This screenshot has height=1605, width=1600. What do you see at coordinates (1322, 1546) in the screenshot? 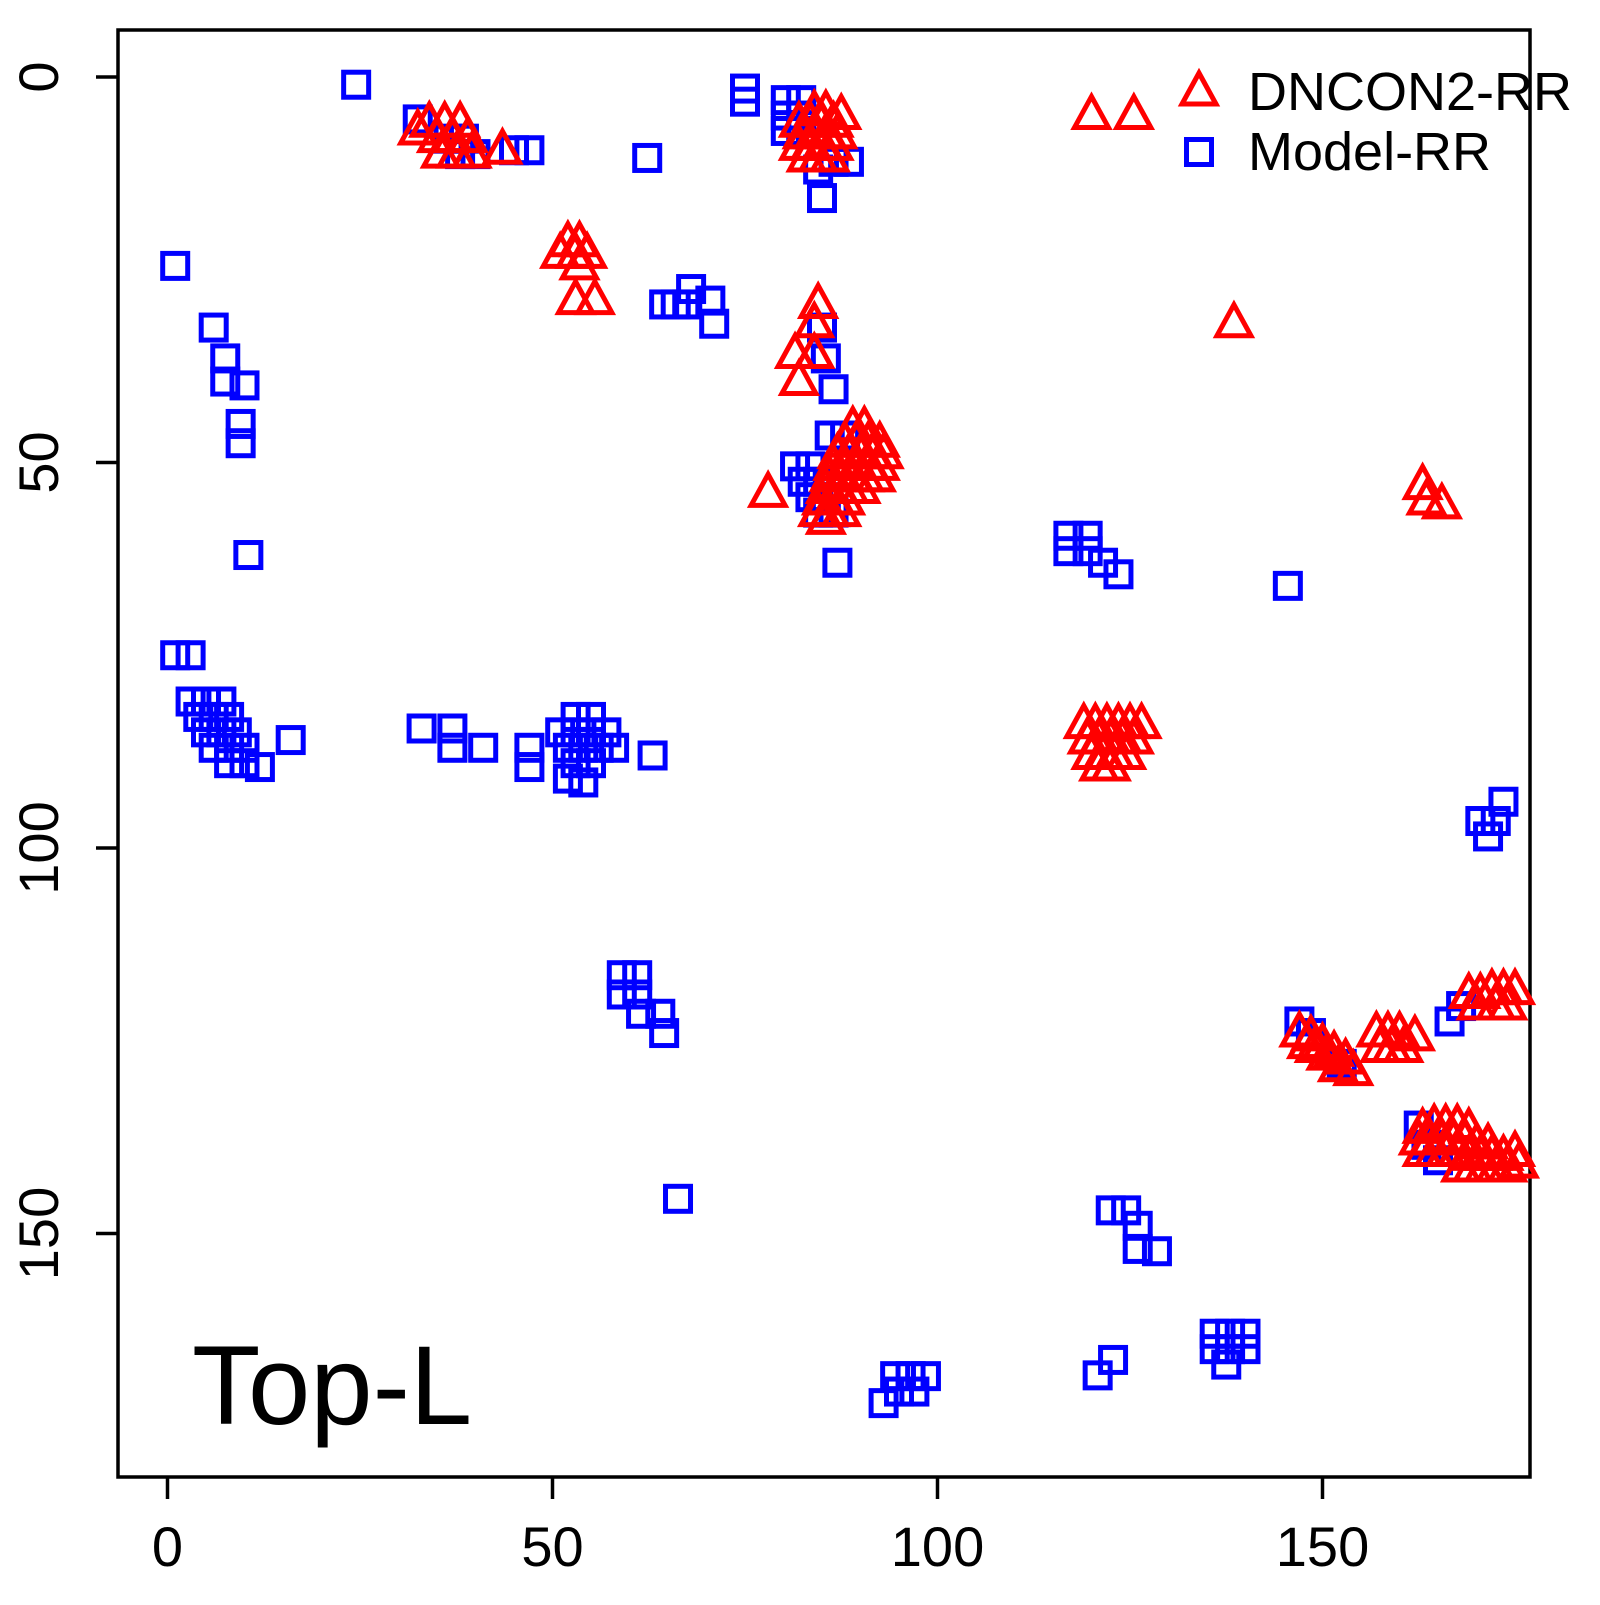
I see `x-tick-label: 150` at bounding box center [1322, 1546].